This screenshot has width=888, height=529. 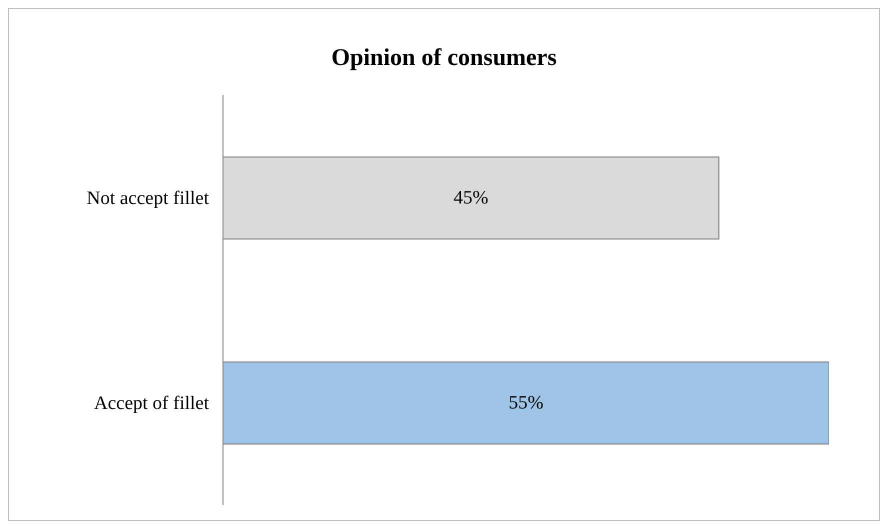 What do you see at coordinates (152, 403) in the screenshot?
I see `y-tick-label: Accept of fillet` at bounding box center [152, 403].